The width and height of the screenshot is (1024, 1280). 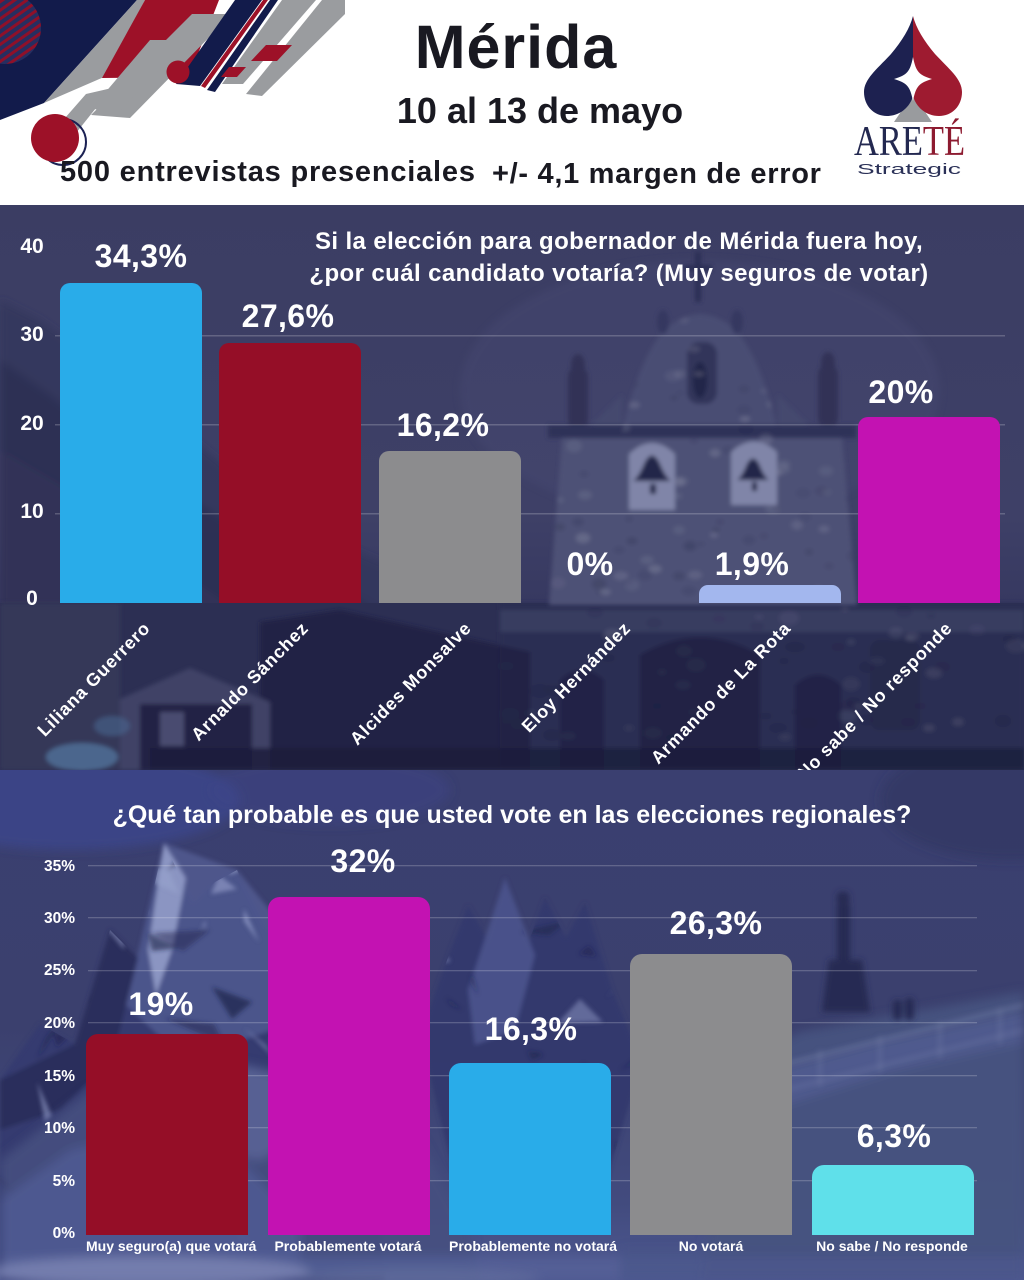 What do you see at coordinates (909, 169) in the screenshot?
I see `svg-text: Strategic` at bounding box center [909, 169].